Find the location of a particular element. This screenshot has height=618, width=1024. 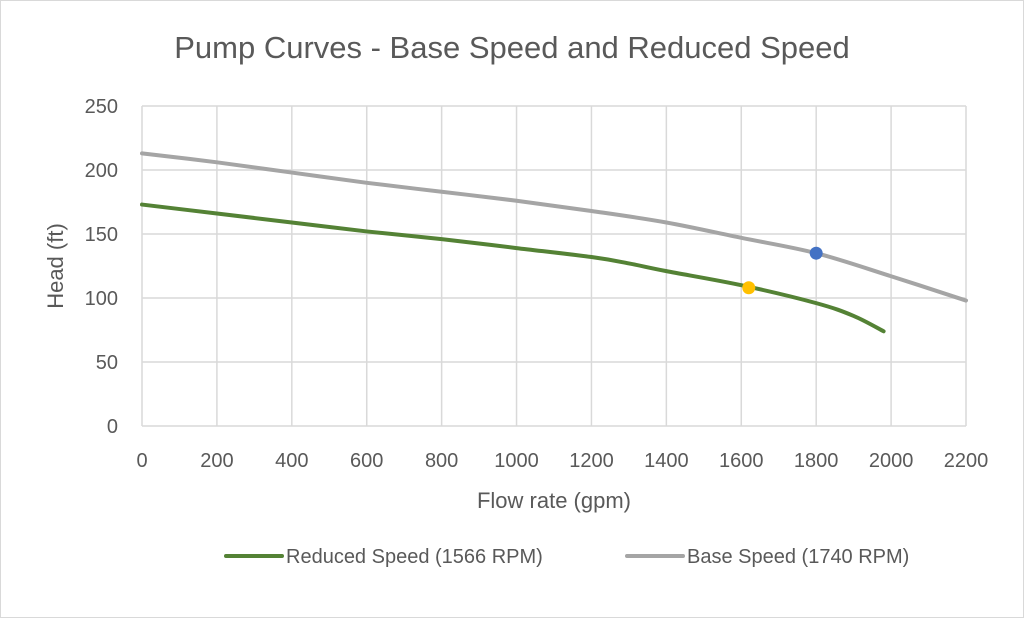

y-tick-label: 100 is located at coordinates (101, 299).